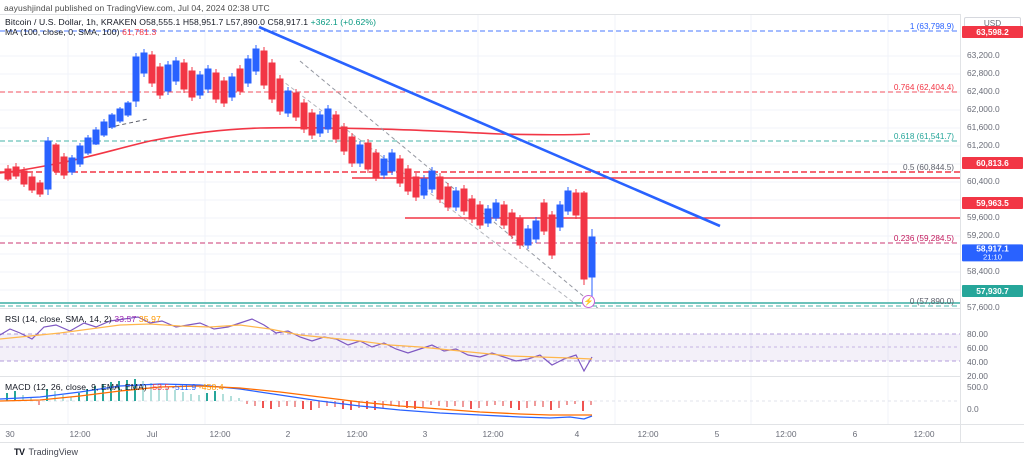 This screenshot has height=461, width=1024. I want to click on footer-bar: TV TradingView, so click(512, 451).